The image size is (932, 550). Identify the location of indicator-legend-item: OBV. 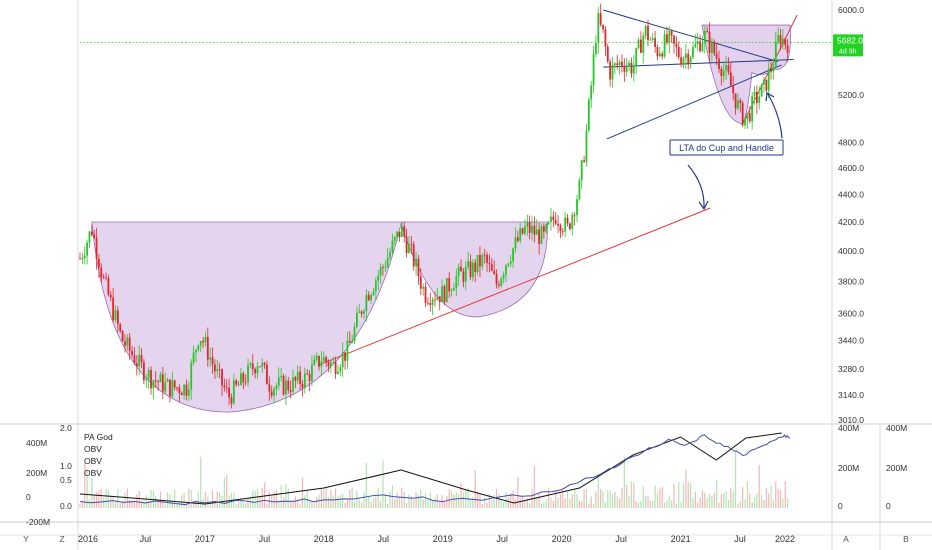
(93, 461).